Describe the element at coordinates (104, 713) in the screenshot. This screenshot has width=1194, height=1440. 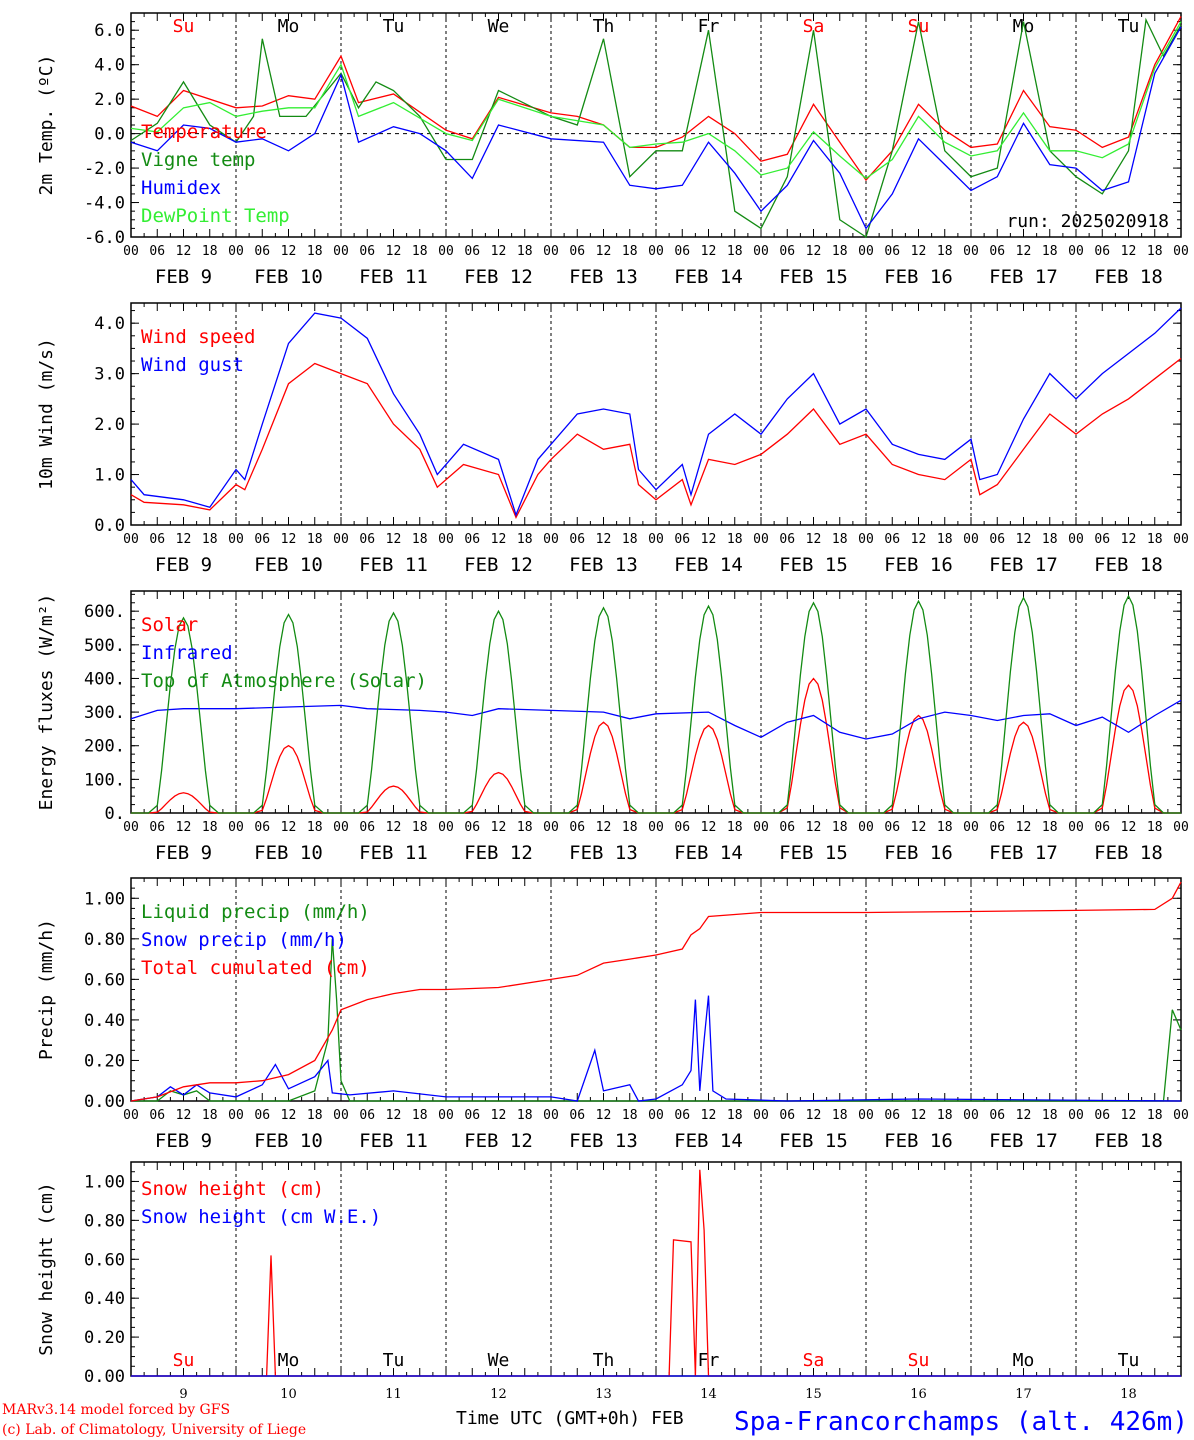
I see `y-tick-label: 300.` at that location.